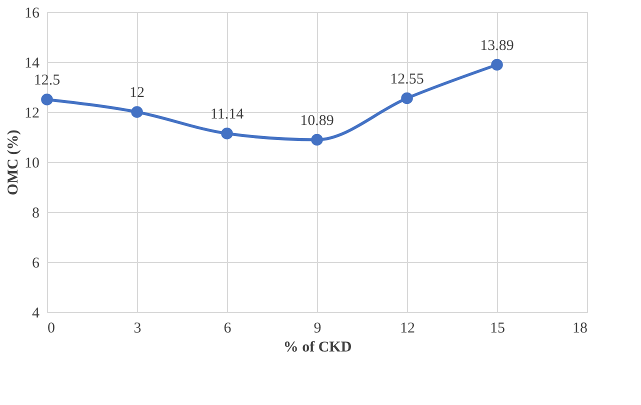  Describe the element at coordinates (36, 214) in the screenshot. I see `y-tick-label: 8` at that location.